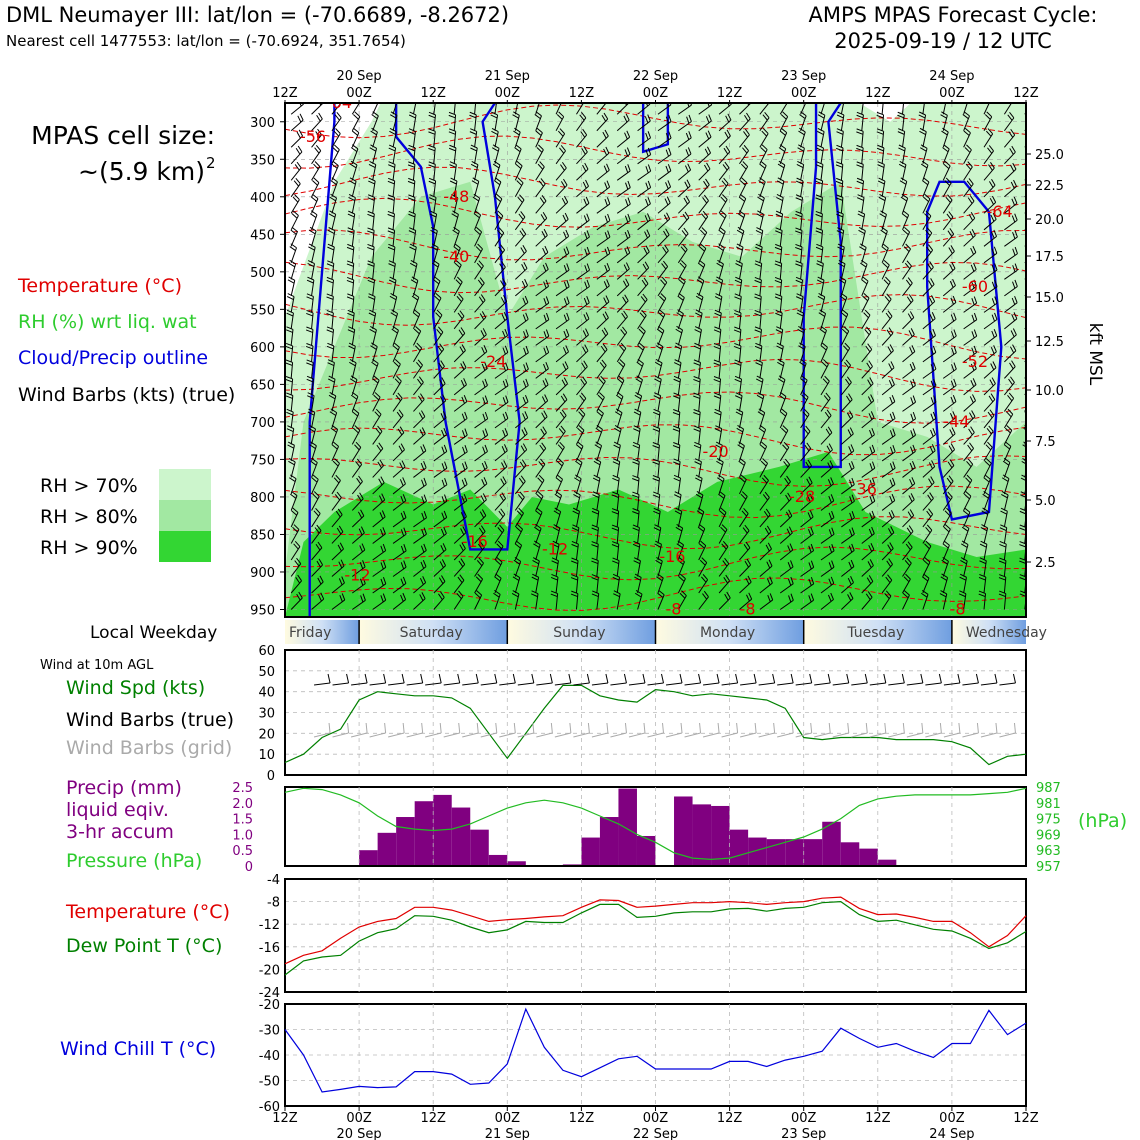 The image size is (1140, 1140). Describe the element at coordinates (138, 1049) in the screenshot. I see `legend-windchill: Wind Chill T (°C)` at that location.